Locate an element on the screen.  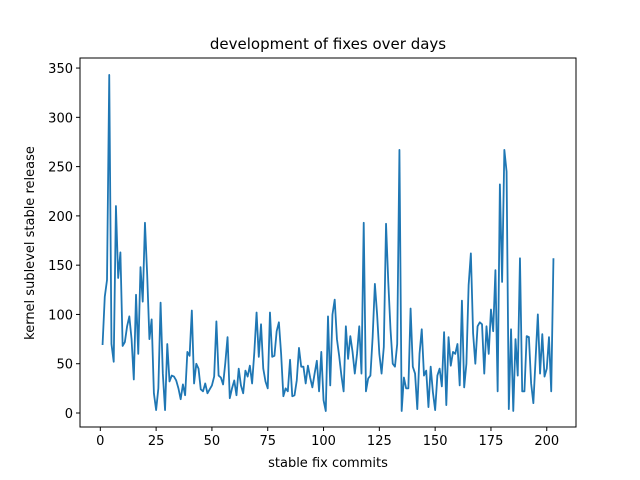
y-tick-label: 300 is located at coordinates (60, 118).